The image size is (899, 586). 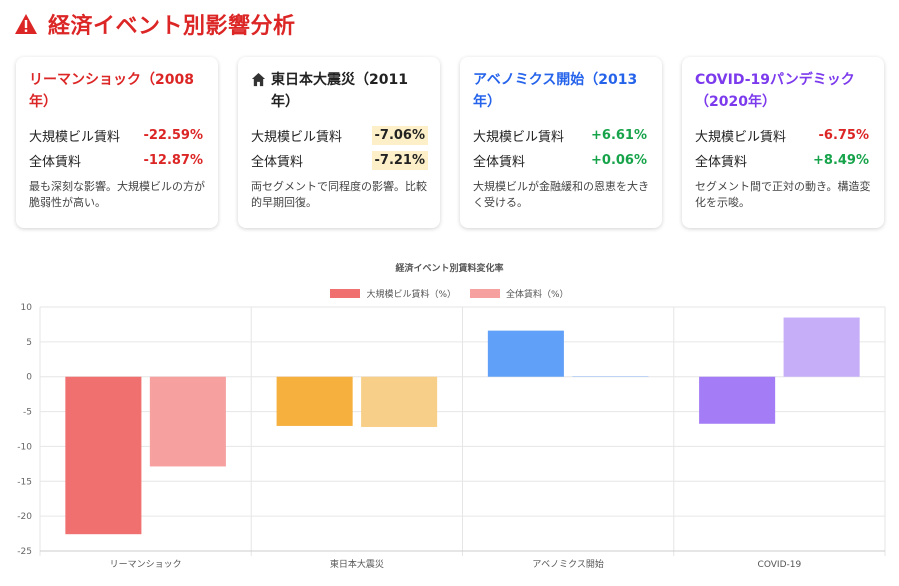 I want to click on y-tick-label: -10, so click(x=24, y=447).